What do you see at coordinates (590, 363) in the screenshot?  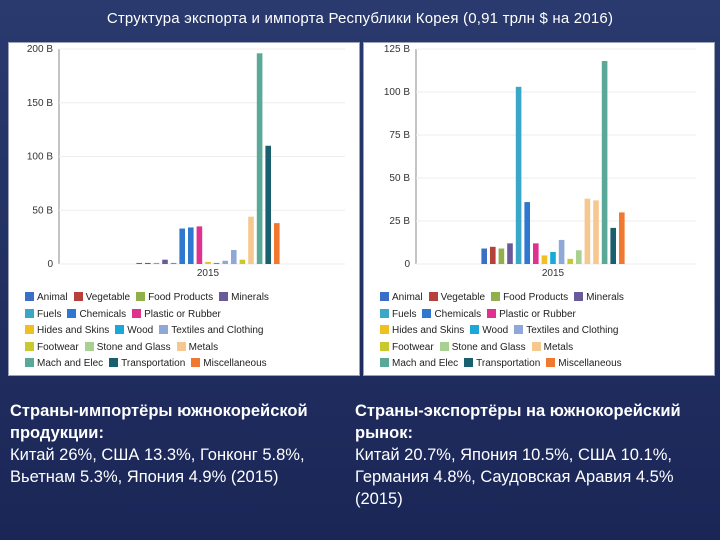 I see `export-legend-label: Miscellaneous` at bounding box center [590, 363].